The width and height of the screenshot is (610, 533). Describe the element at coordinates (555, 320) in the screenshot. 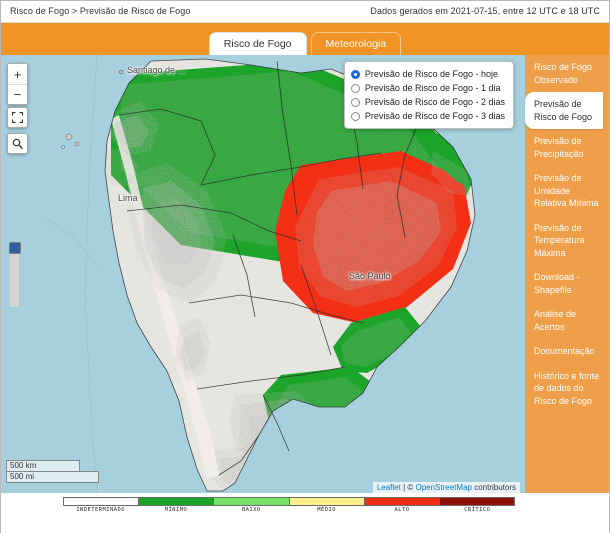

I see `sidebar-item-analise-acertos-label: Análise de Acertos` at that location.